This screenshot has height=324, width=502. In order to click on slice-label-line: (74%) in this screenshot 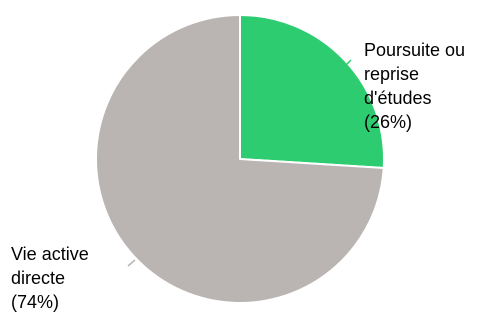, I will do `click(35, 302)`.